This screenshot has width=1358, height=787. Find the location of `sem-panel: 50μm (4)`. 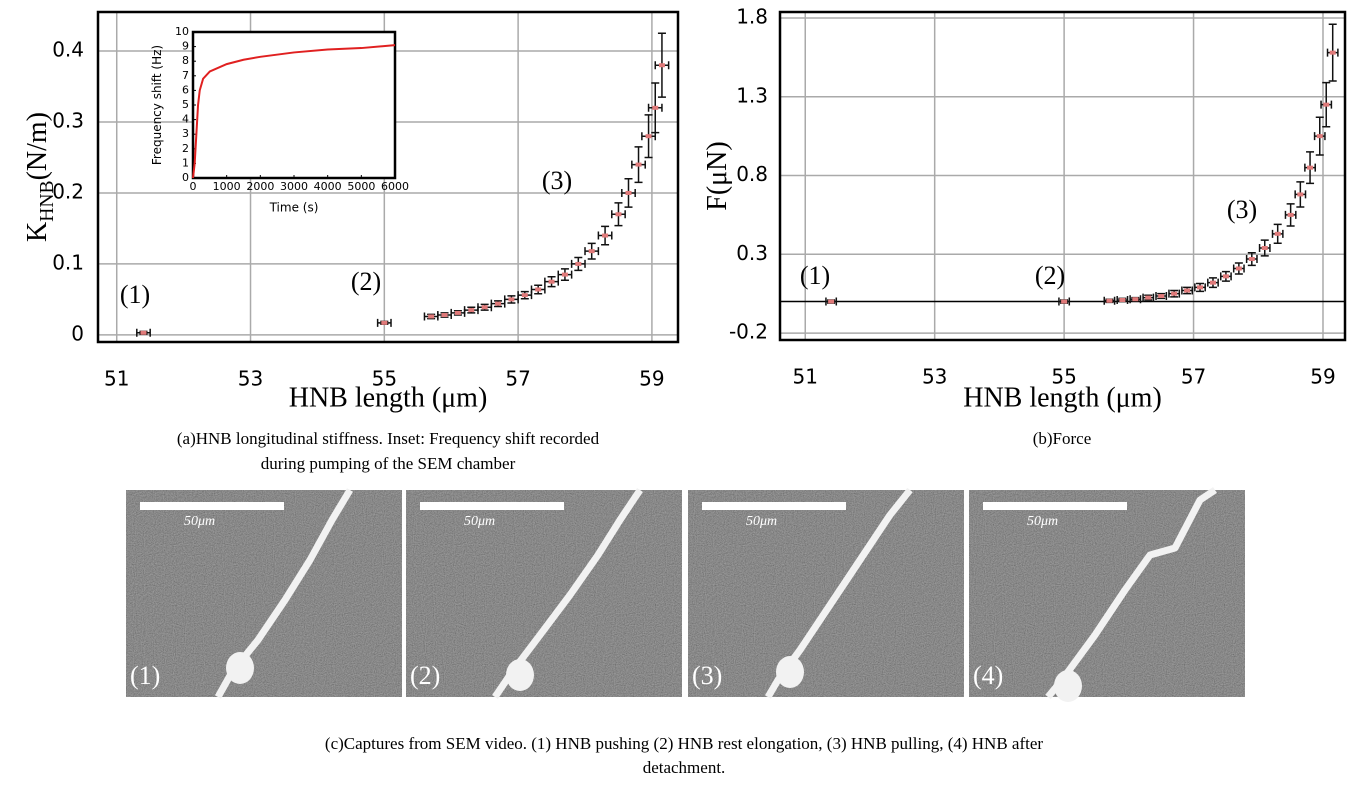

sem-panel: 50μm (4) is located at coordinates (1107, 594).